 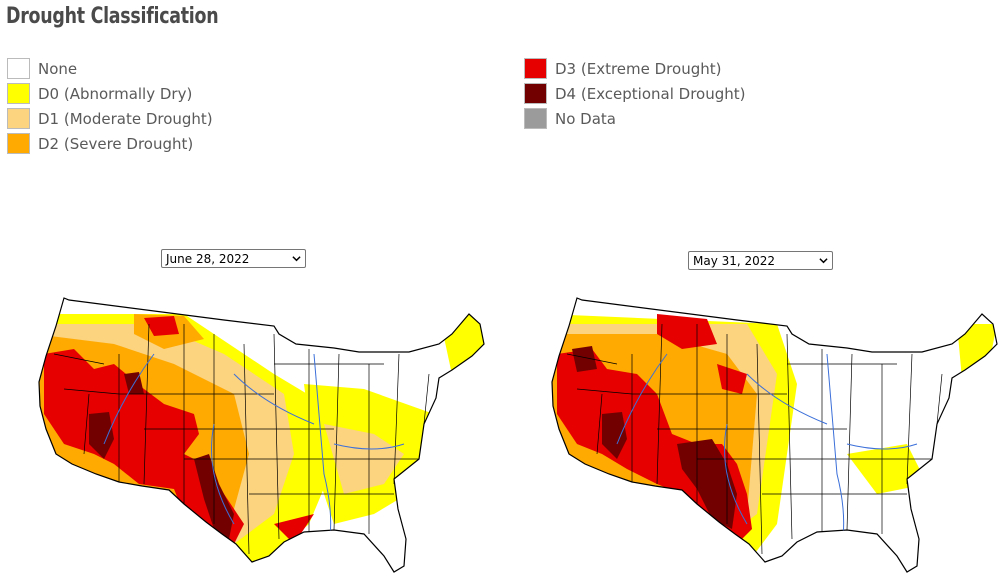 I want to click on legend-item: D3 (Extreme Drought), so click(x=635, y=68).